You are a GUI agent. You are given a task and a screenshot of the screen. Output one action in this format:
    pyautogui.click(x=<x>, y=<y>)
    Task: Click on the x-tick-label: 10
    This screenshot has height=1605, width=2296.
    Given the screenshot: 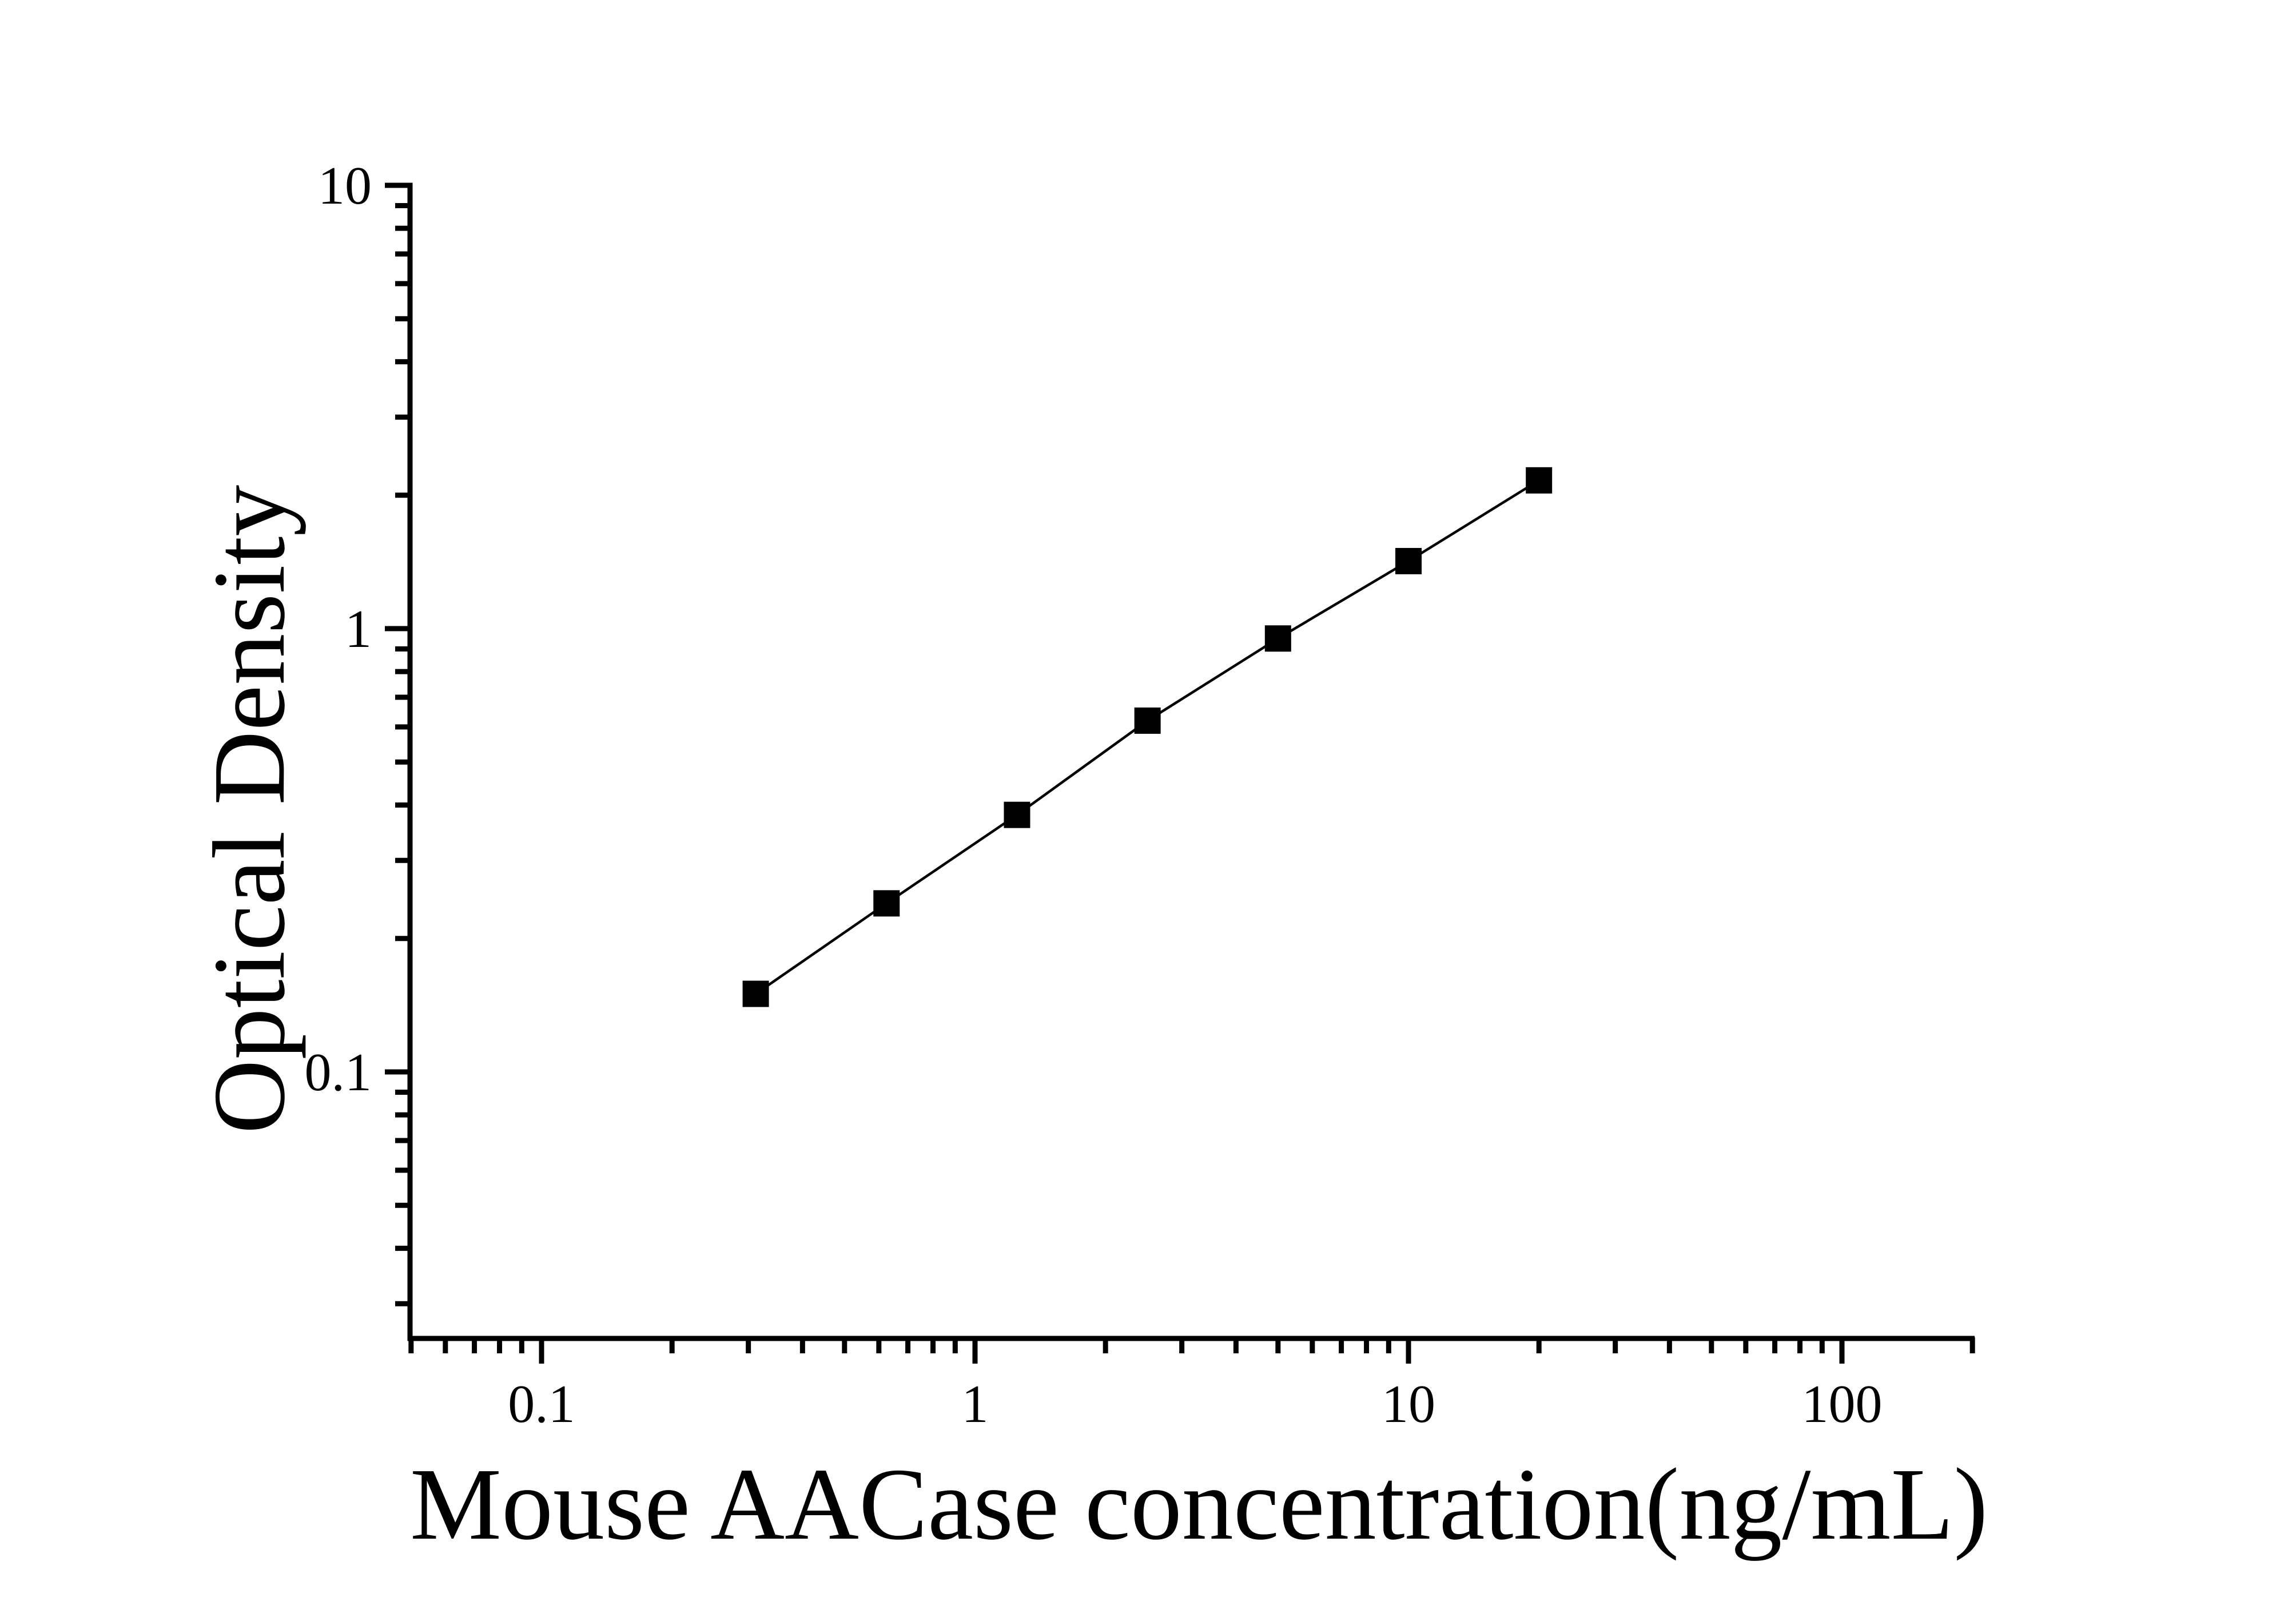 What is the action you would take?
    pyautogui.click(x=1408, y=1404)
    